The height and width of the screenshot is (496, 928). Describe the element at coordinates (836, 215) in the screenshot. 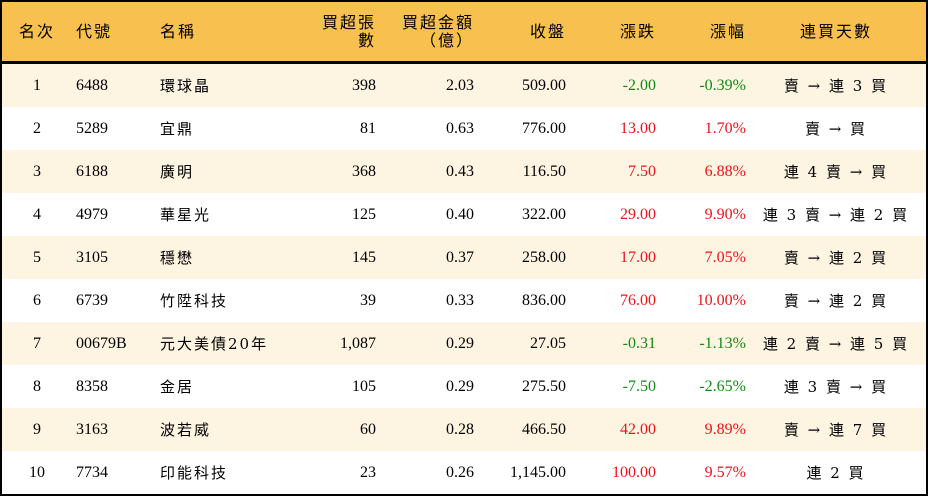

I see `consecutive-days-cell: 連 3 賣 → 連 2 買` at that location.